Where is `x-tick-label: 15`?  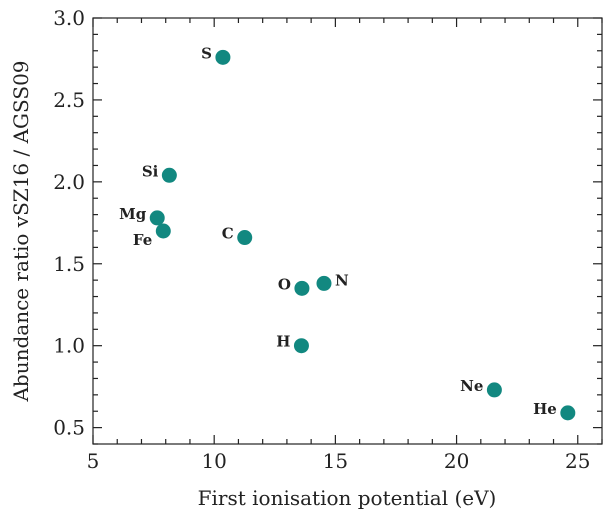
x-tick-label: 15 is located at coordinates (335, 461).